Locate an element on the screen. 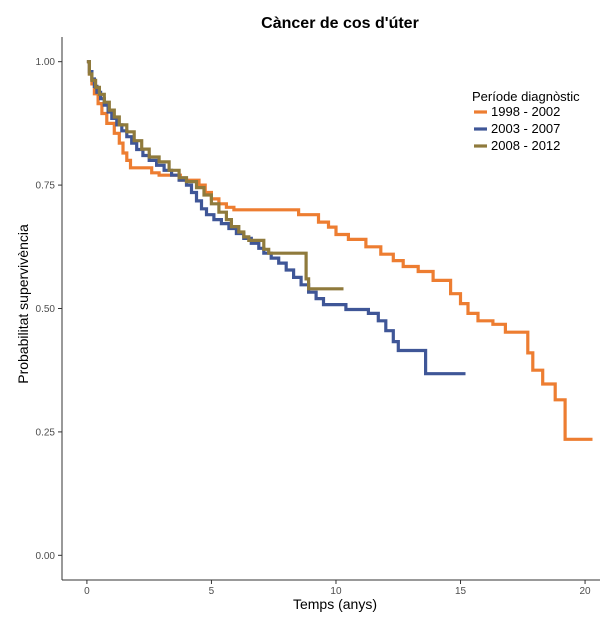 Image resolution: width=608 pixels, height=617 pixels. x-tick-label: 0 is located at coordinates (87, 591).